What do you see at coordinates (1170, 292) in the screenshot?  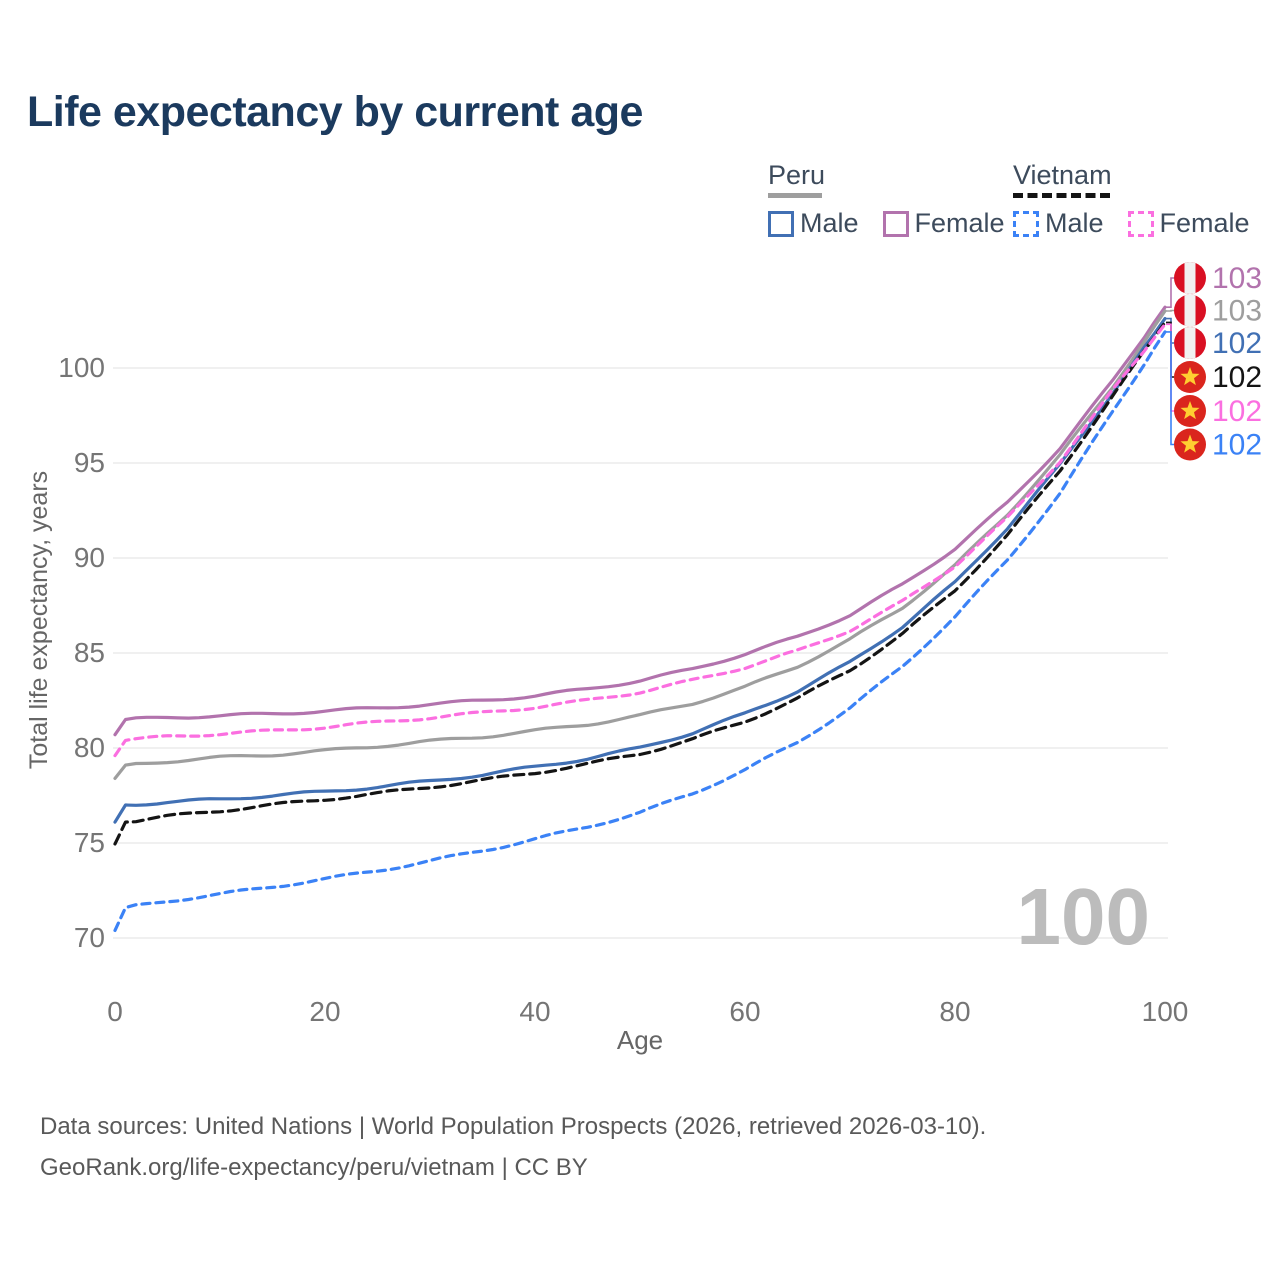 I see `leader-line-peru-female` at bounding box center [1170, 292].